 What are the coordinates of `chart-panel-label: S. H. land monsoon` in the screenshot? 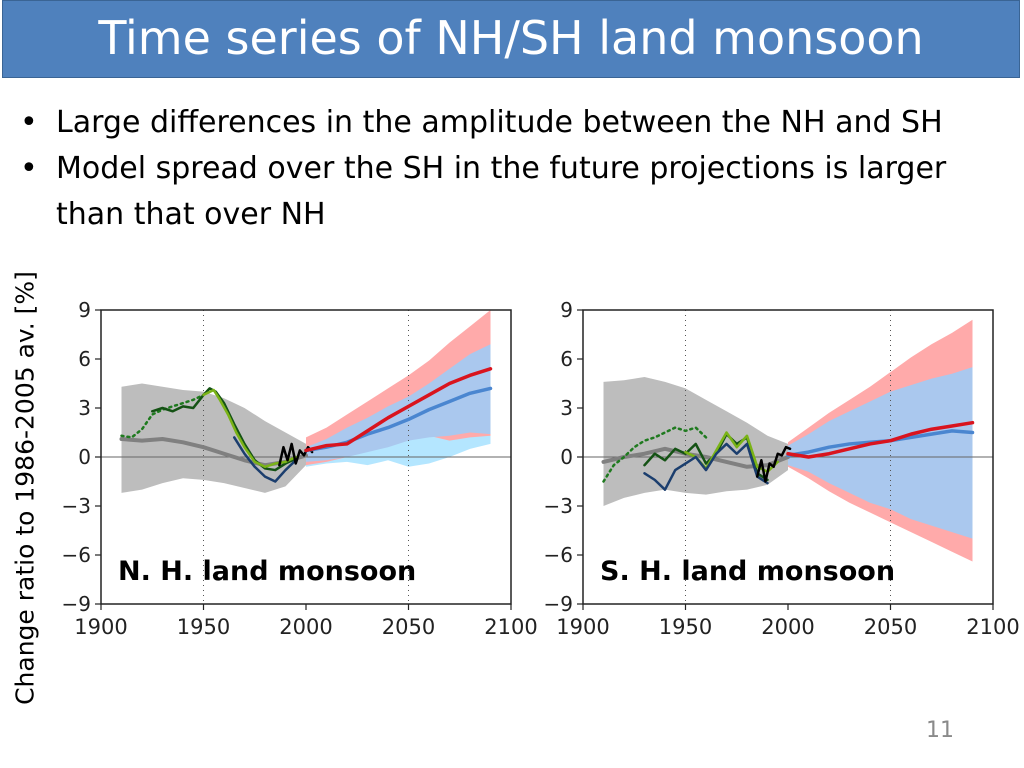 It's located at (747, 571).